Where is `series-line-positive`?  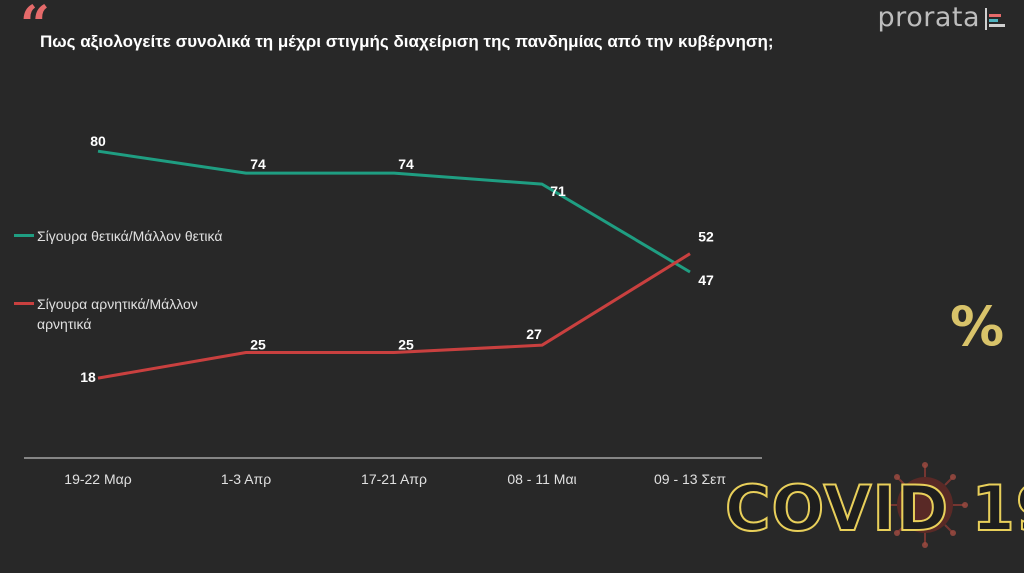 series-line-positive is located at coordinates (394, 211).